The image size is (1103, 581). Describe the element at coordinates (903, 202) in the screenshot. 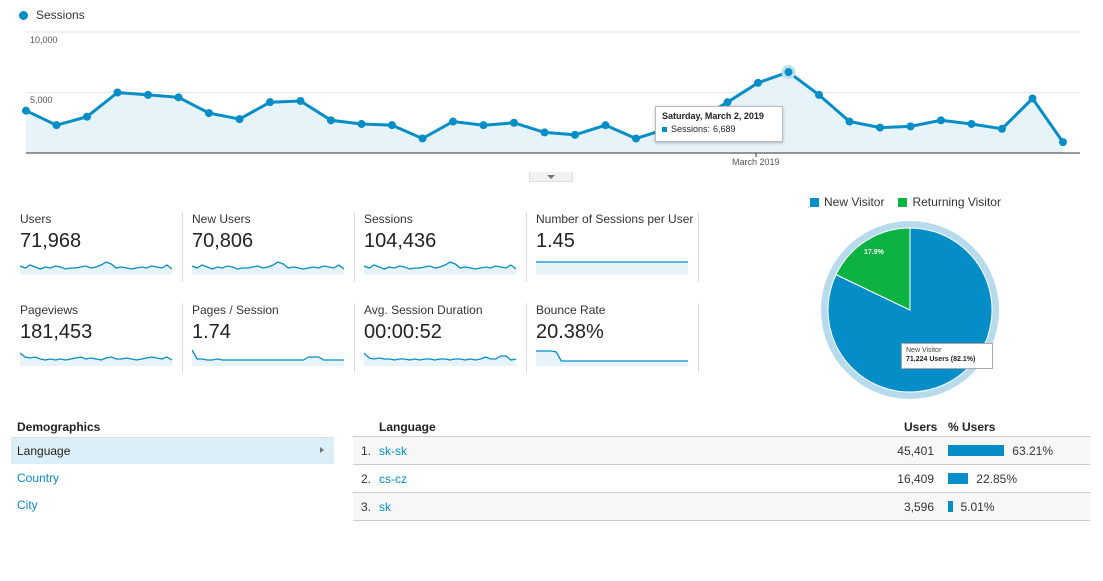

I see `returning-visitor-square-icon` at that location.